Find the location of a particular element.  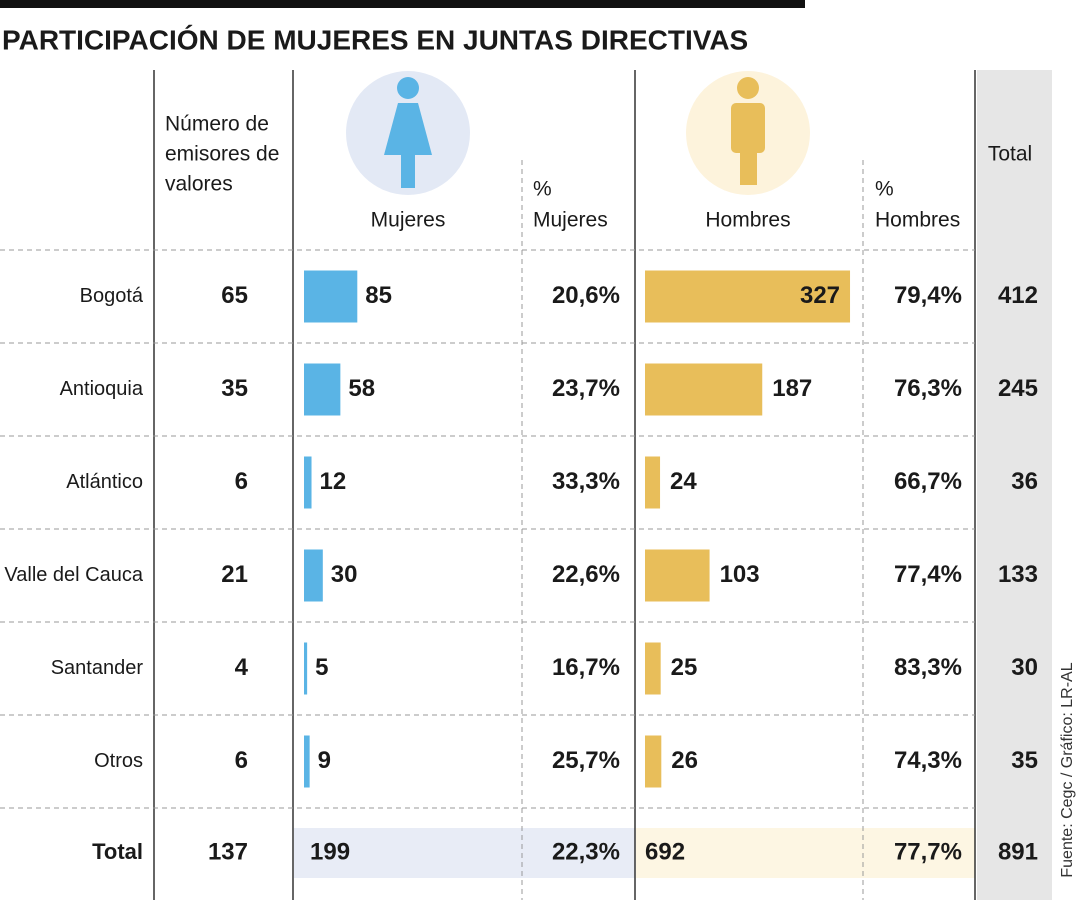

header-emisores: emisores de is located at coordinates (222, 154).